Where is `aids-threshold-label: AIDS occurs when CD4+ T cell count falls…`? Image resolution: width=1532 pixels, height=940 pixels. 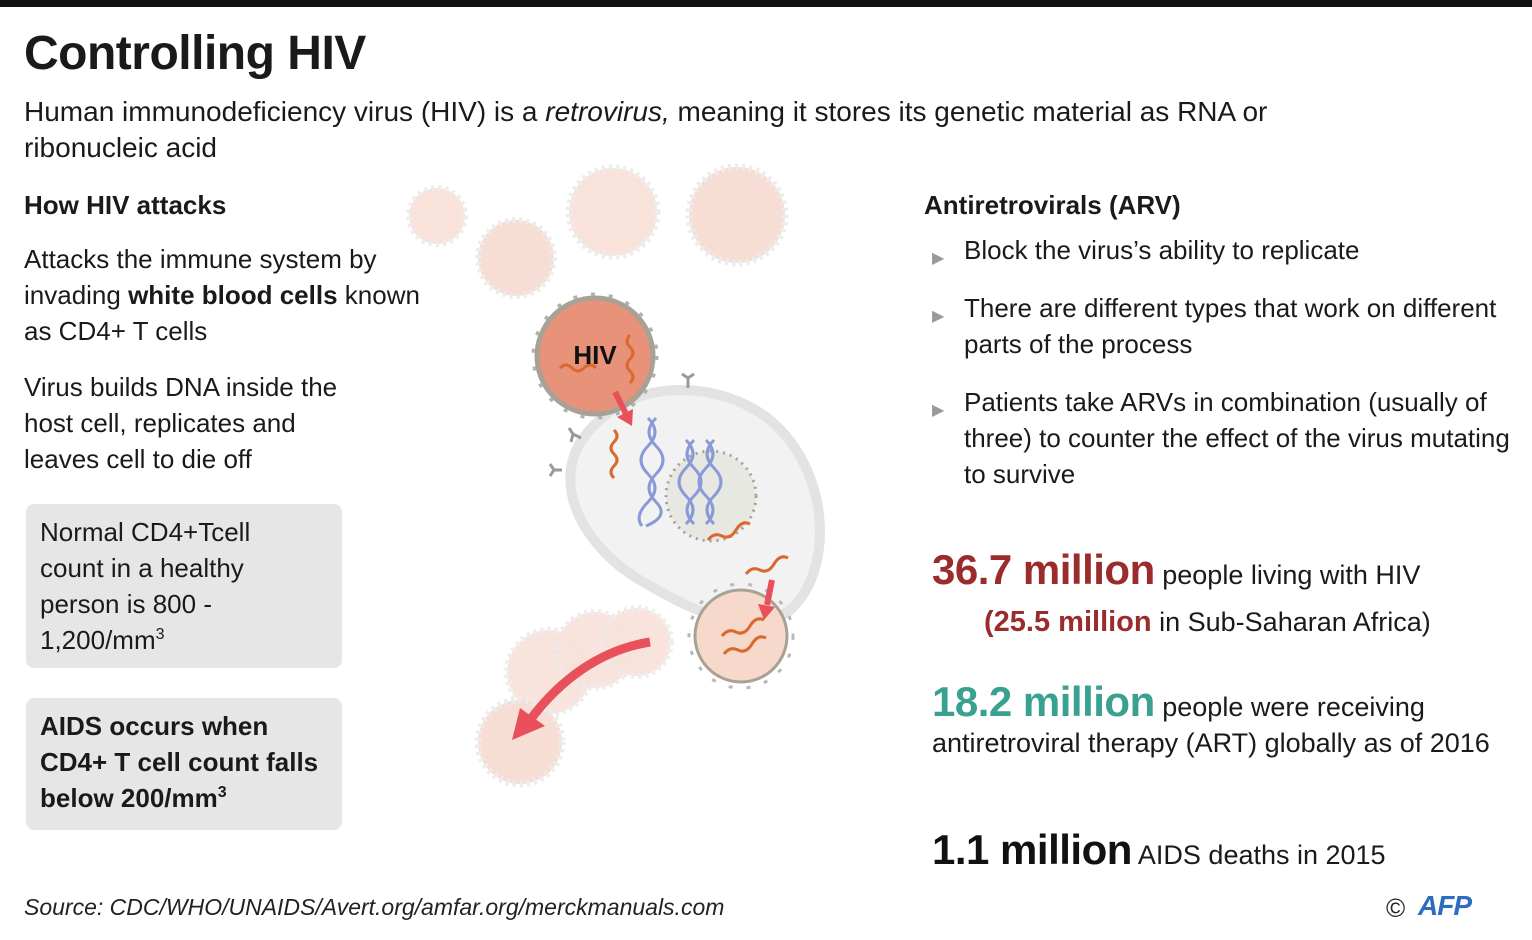
aids-threshold-label: AIDS occurs when CD4+ T cell count falls… is located at coordinates (179, 762).